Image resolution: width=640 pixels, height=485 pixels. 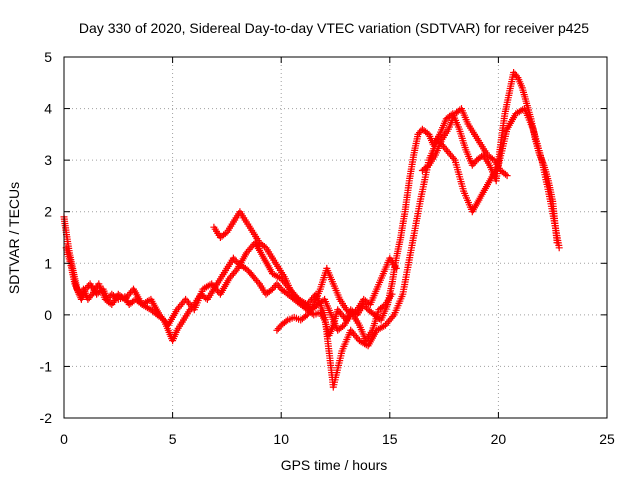 What do you see at coordinates (607, 439) in the screenshot?
I see `x-tick-label: 25` at bounding box center [607, 439].